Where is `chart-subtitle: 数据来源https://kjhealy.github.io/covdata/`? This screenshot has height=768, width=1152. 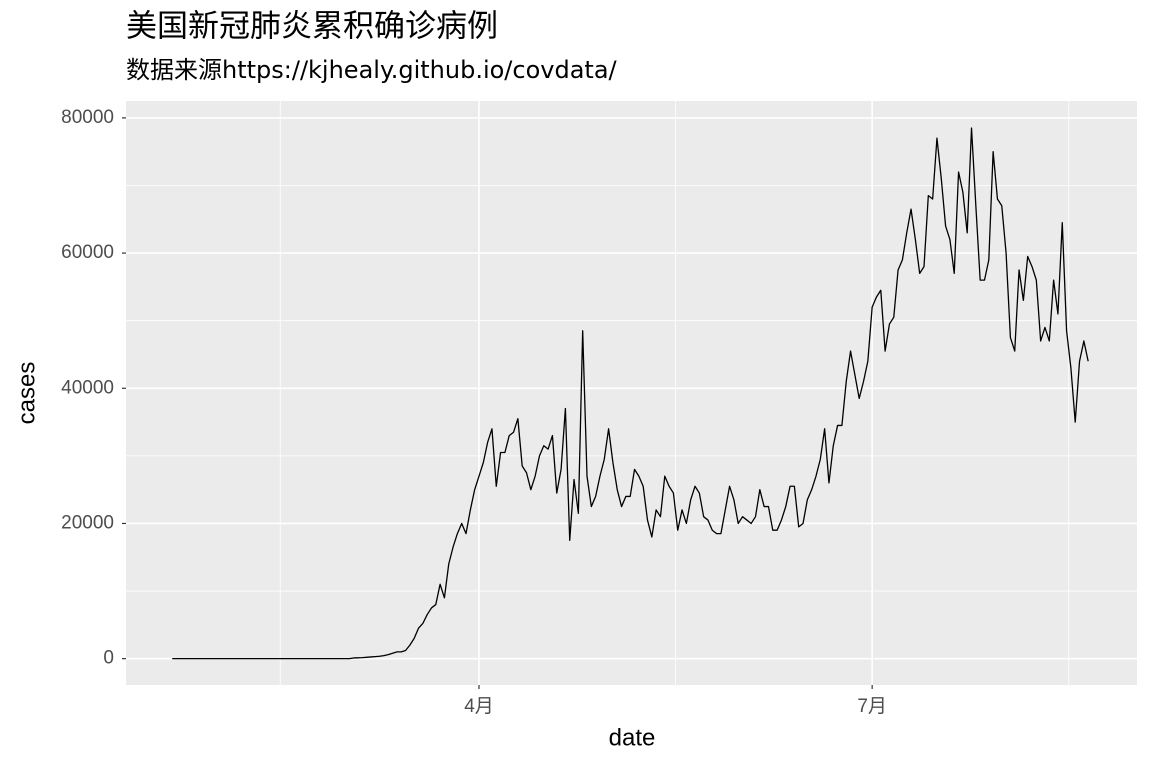
chart-subtitle: 数据来源https://kjhealy.github.io/covdata/ is located at coordinates (372, 70).